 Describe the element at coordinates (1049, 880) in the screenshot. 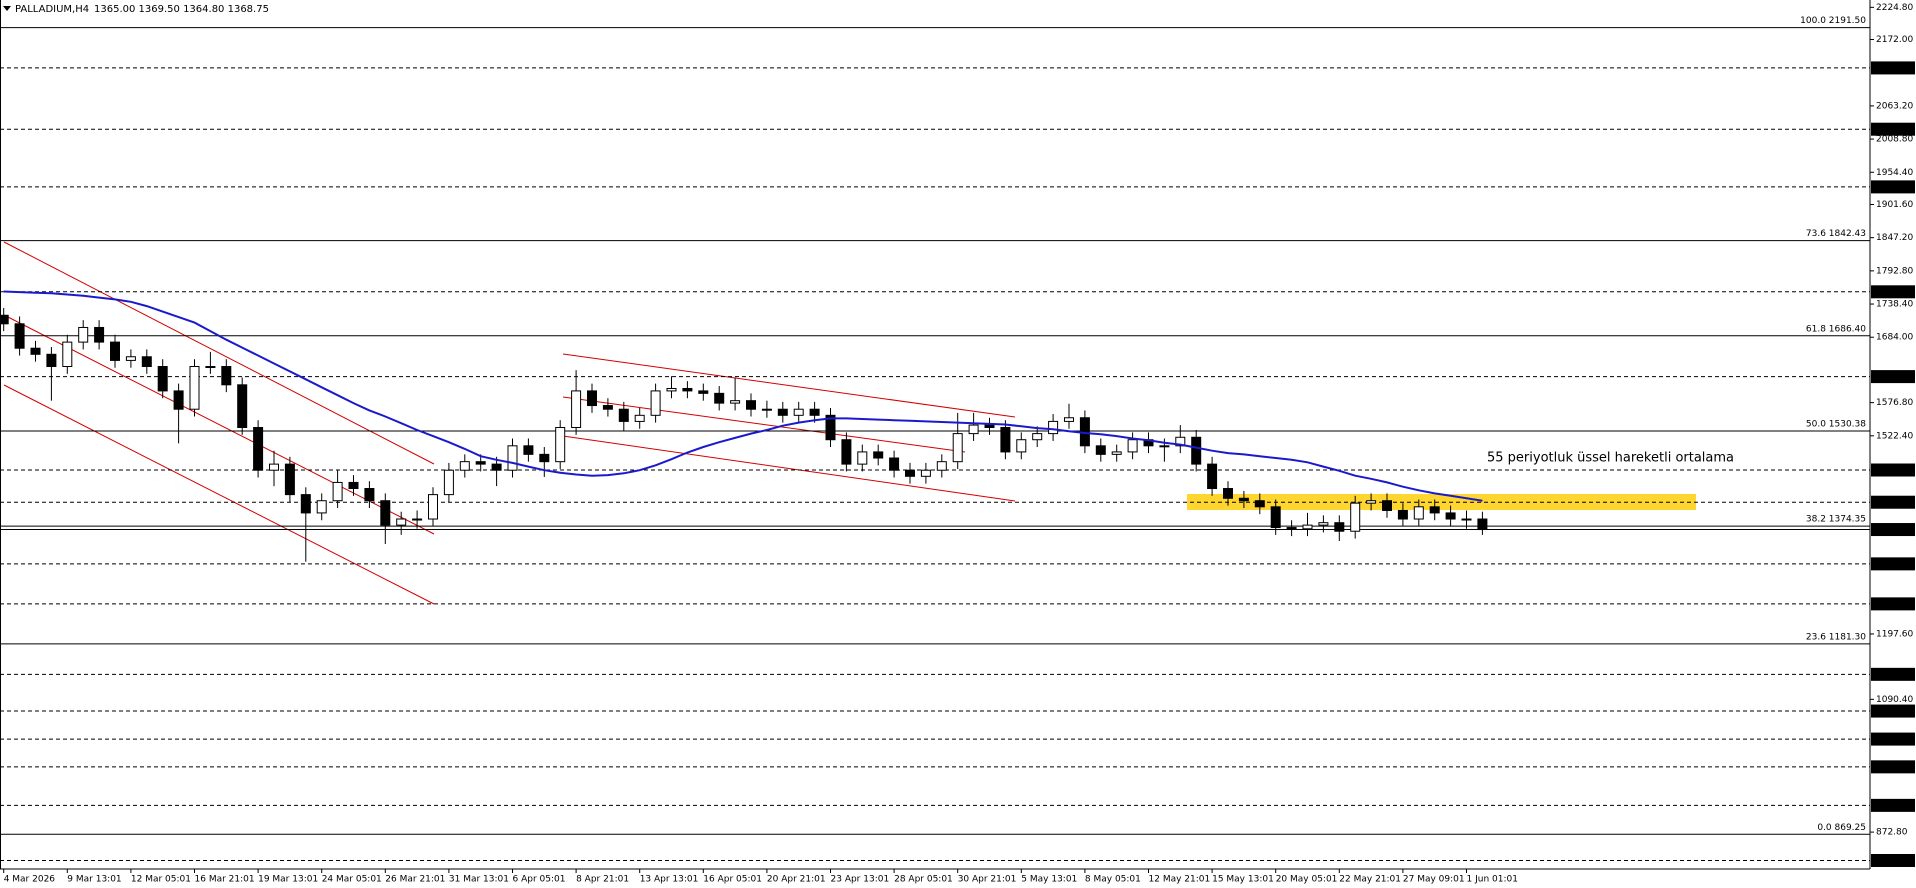

I see `x-tick-label: 5 May 13:01` at that location.